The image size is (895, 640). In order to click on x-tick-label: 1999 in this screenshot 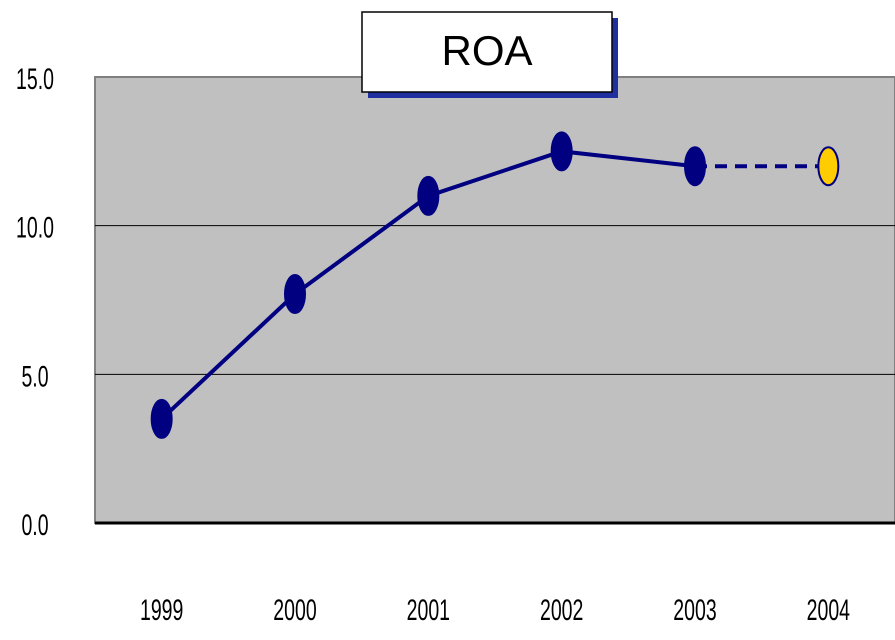, I will do `click(161, 610)`.